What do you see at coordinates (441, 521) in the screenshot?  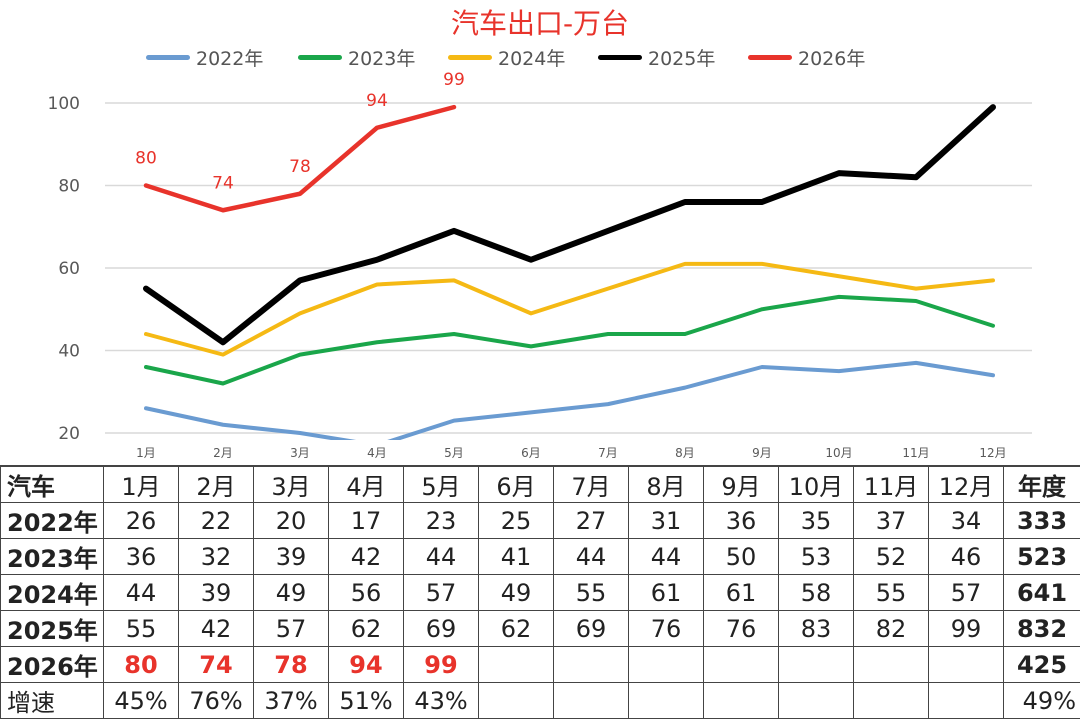 I see `table-cell: 23` at bounding box center [441, 521].